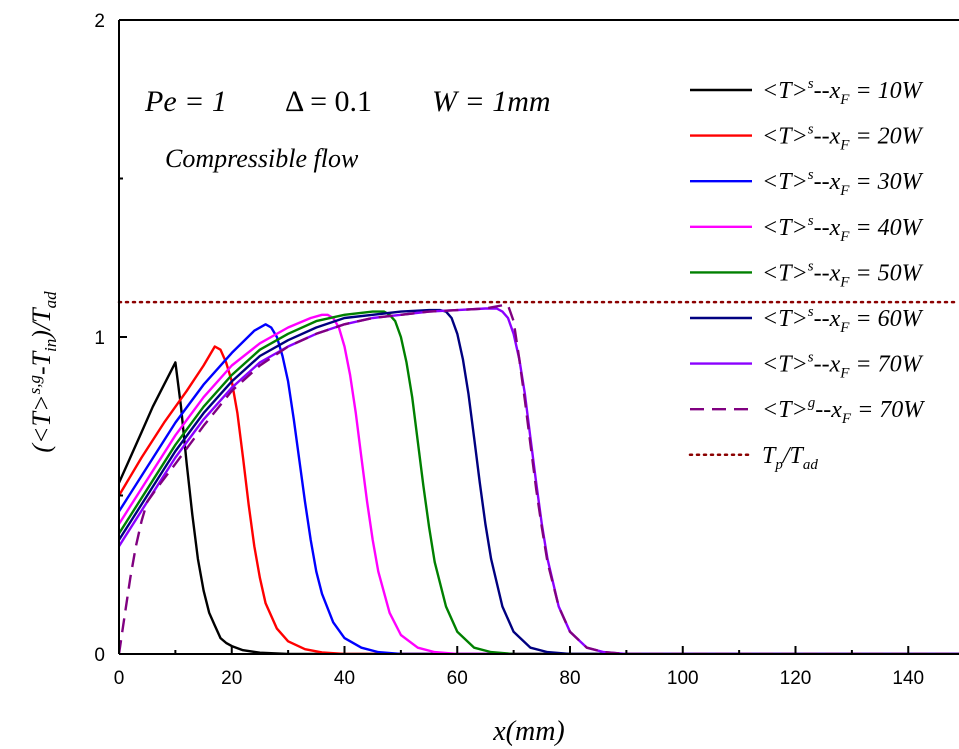  I want to click on y-axis-label: (<T>s,g-Tin)/Tad, so click(42, 372).